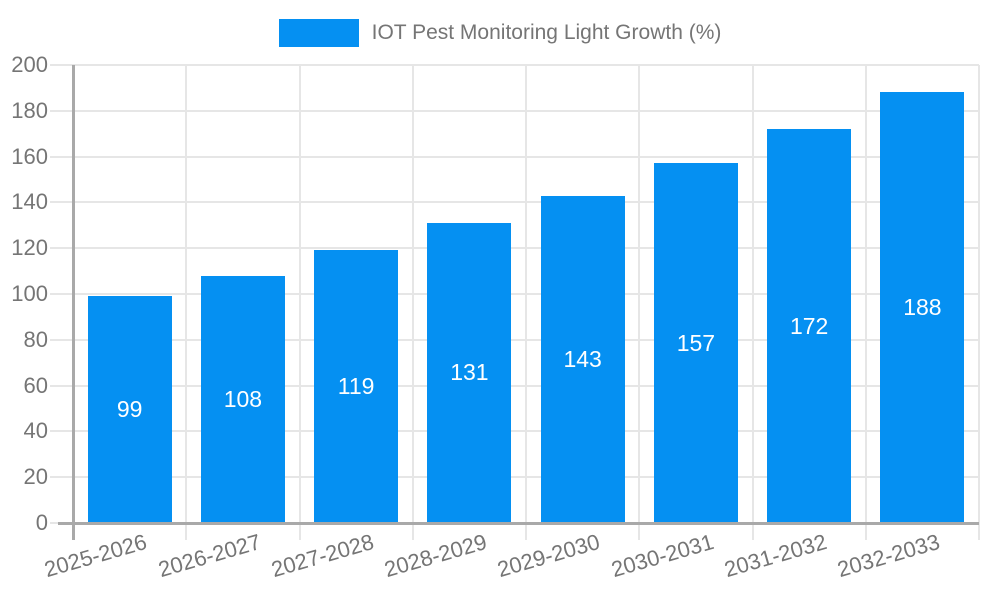 This screenshot has width=1000, height=600. Describe the element at coordinates (546, 32) in the screenshot. I see `legend-label: IOT Pest Monitoring Light Growth (%)` at that location.